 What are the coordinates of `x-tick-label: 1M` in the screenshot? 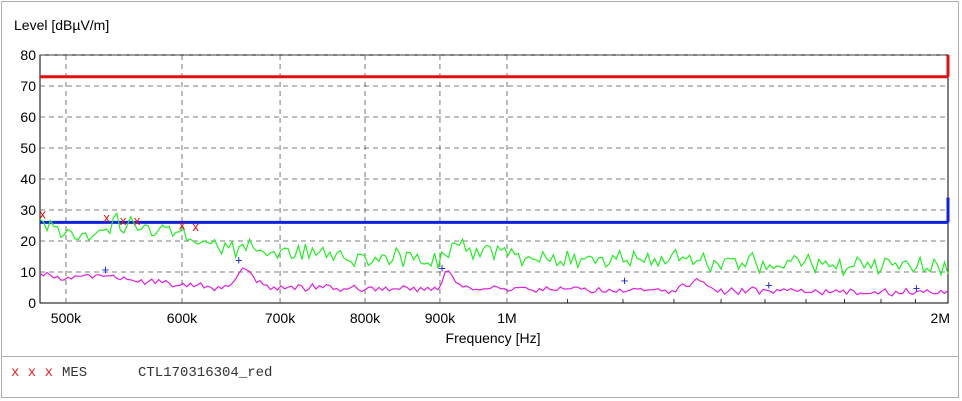 It's located at (506, 318).